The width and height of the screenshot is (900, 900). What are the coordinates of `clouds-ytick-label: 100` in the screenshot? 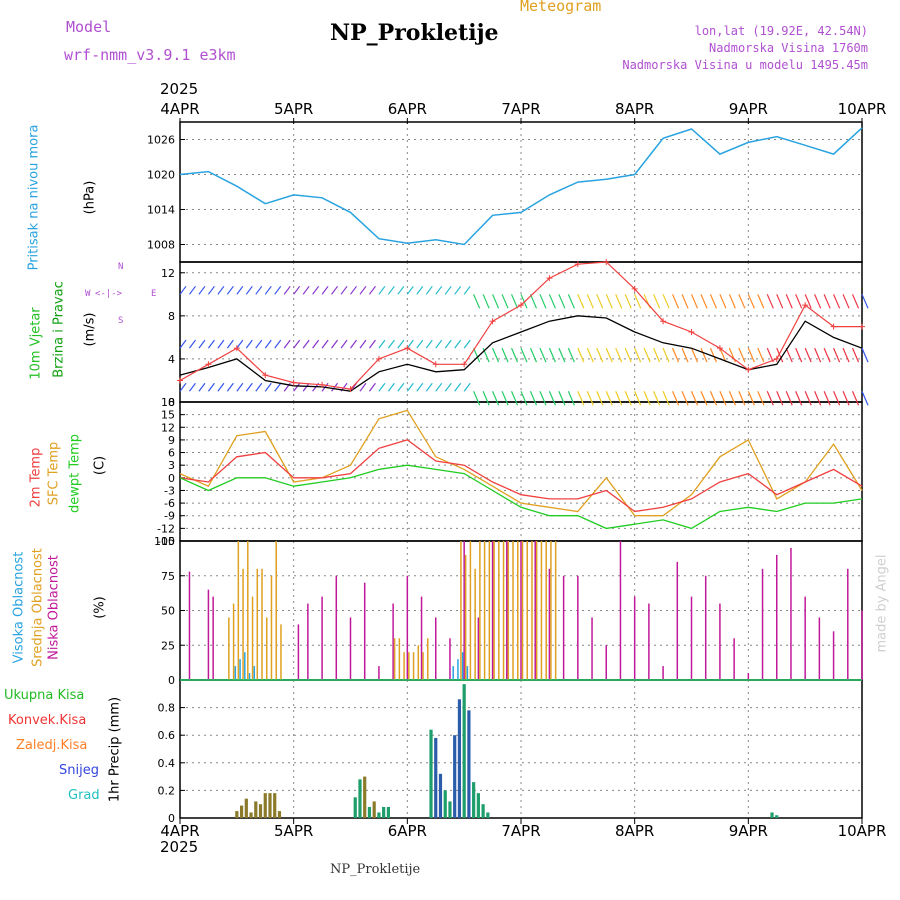 It's located at (164, 541).